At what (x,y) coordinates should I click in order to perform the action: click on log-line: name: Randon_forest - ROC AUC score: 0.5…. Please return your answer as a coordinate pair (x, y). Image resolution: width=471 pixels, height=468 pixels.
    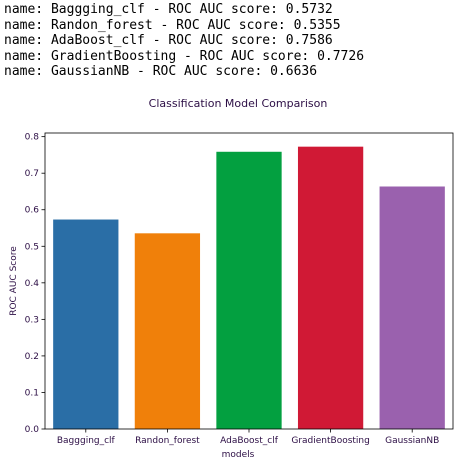
    Looking at the image, I should click on (172, 25).